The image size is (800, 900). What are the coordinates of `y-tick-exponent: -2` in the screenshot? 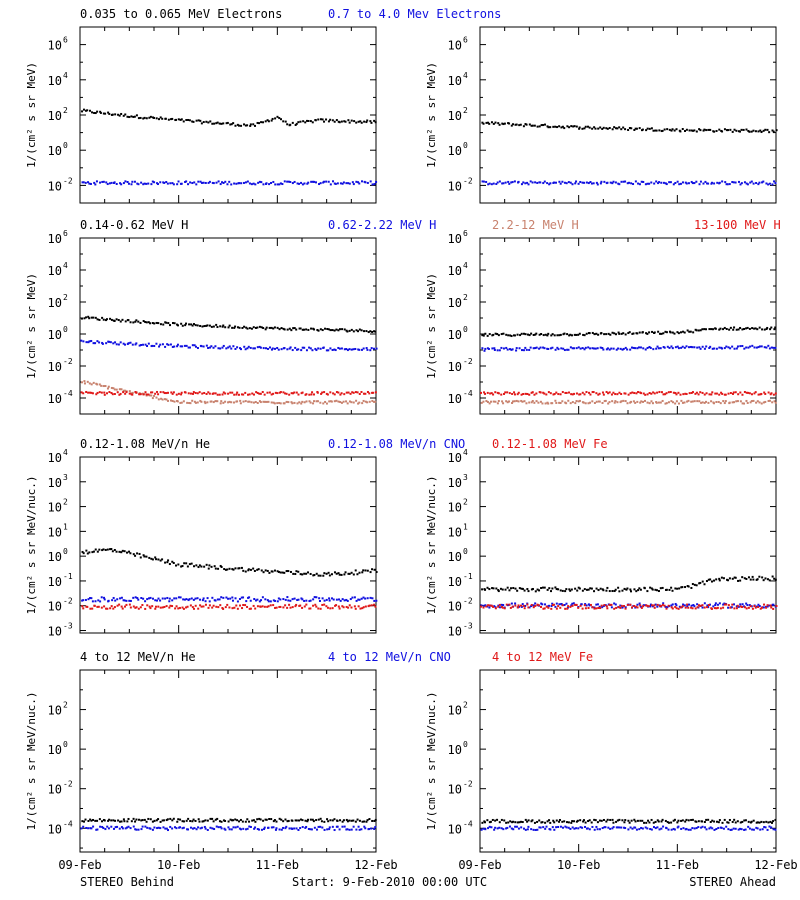 It's located at (68, 784).